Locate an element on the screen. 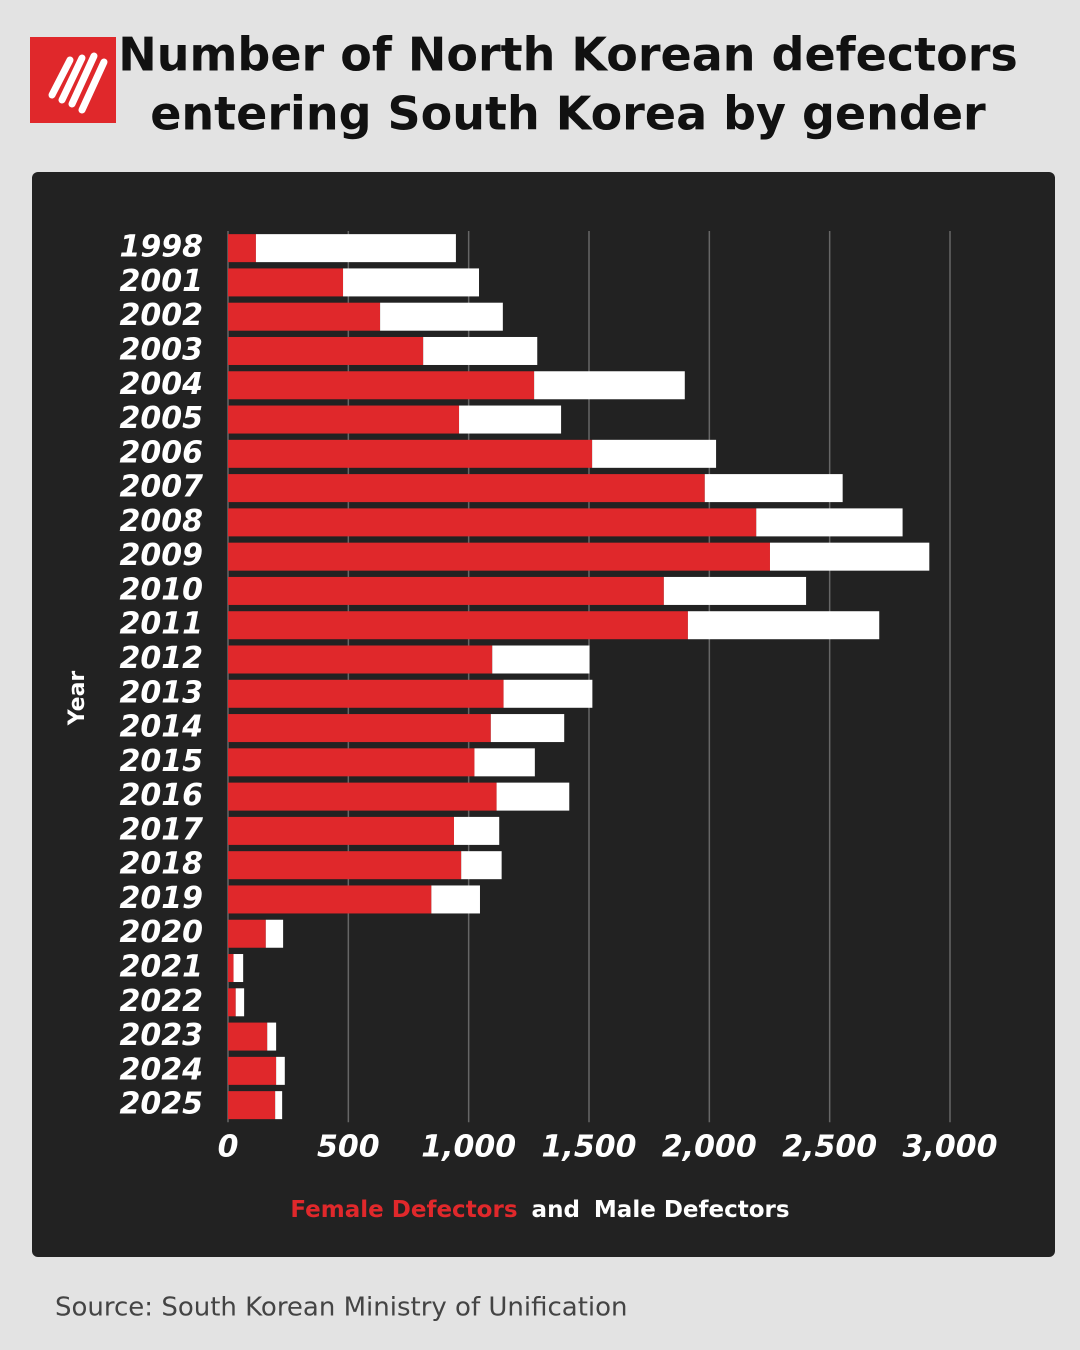 The height and width of the screenshot is (1350, 1080). logo is located at coordinates (73, 80).